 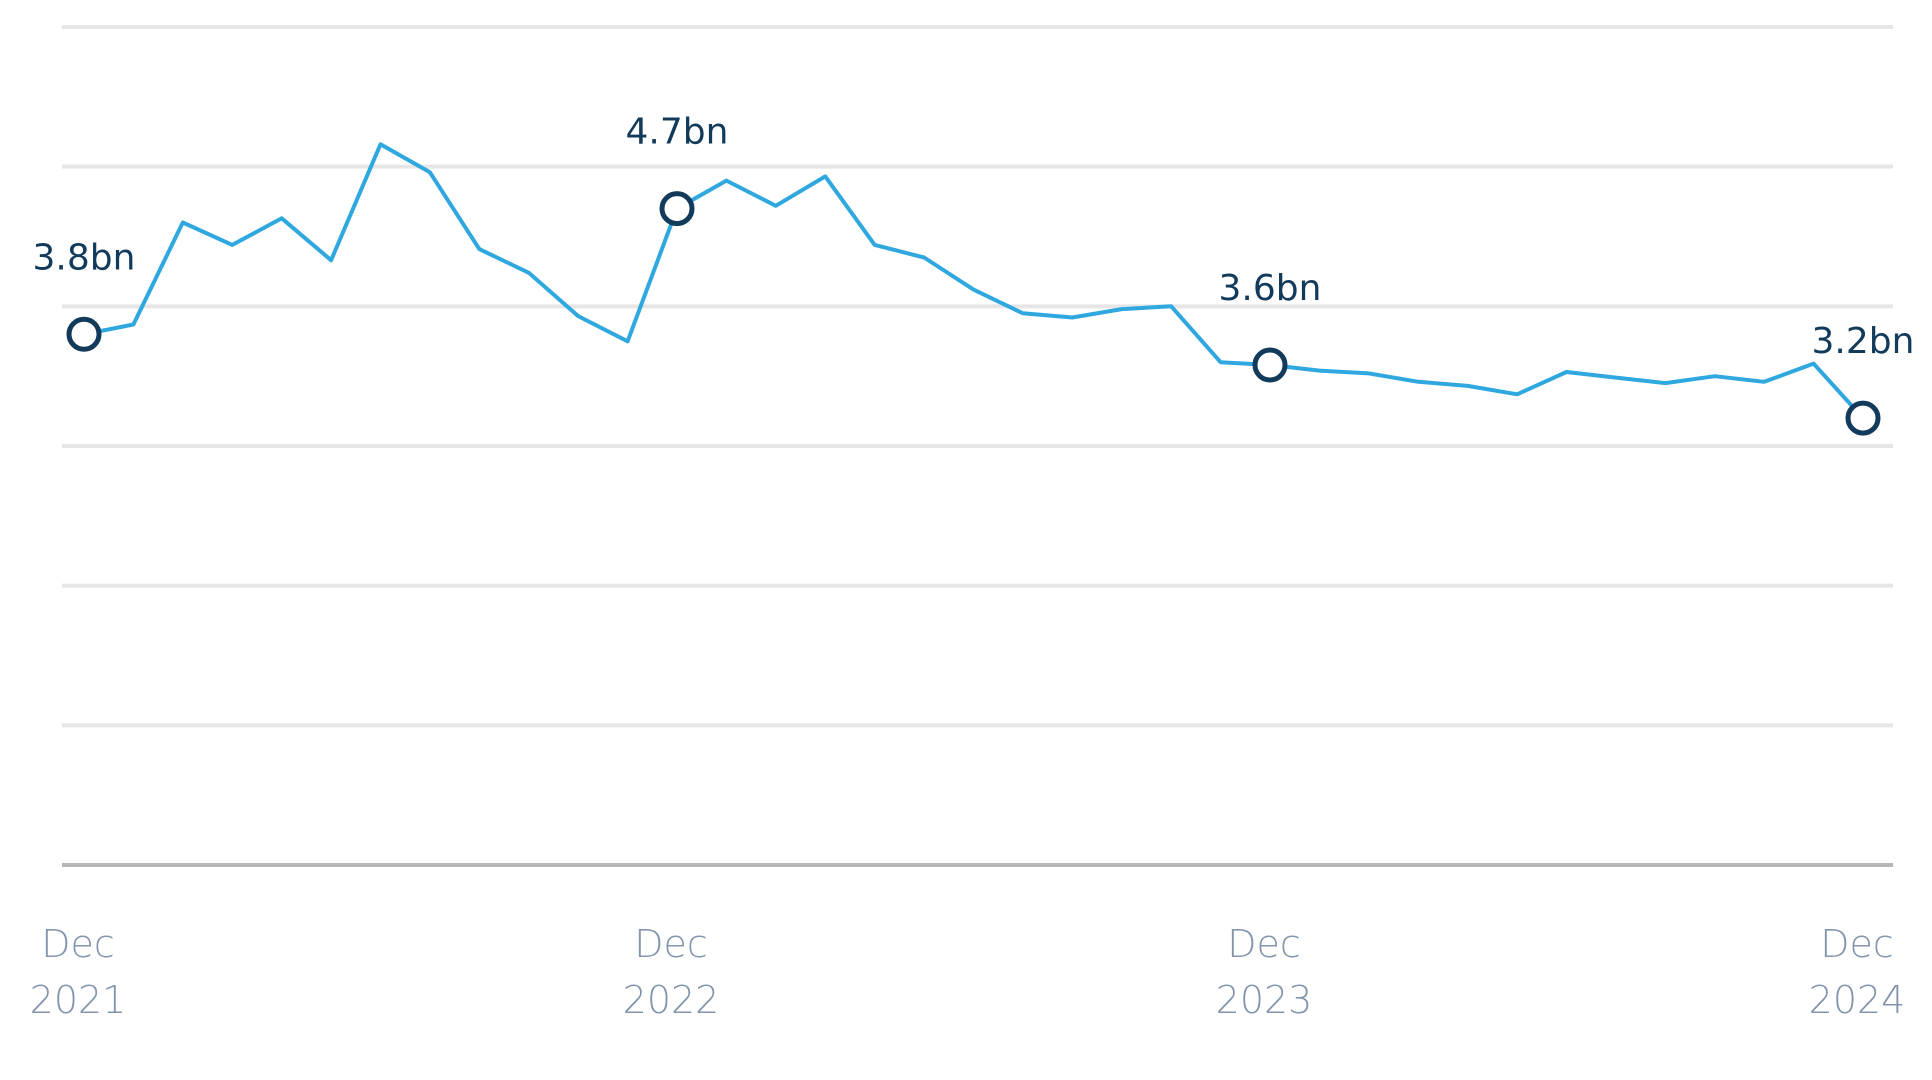 What do you see at coordinates (78, 1000) in the screenshot?
I see `x-tick-year: 2021` at bounding box center [78, 1000].